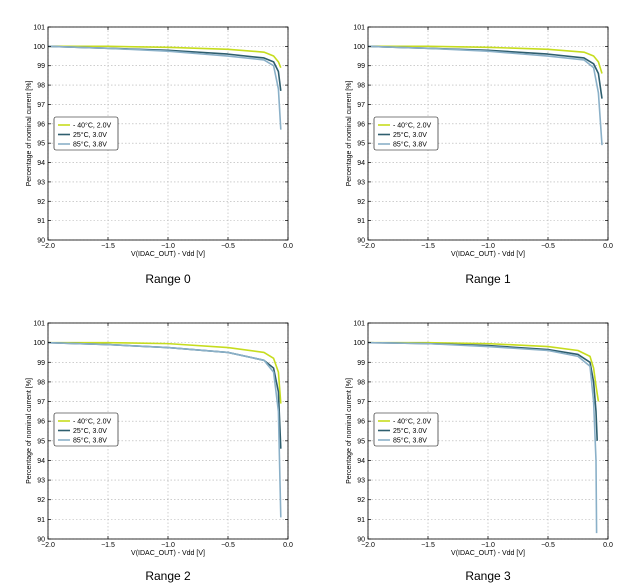 This screenshot has height=588, width=630. Describe the element at coordinates (488, 576) in the screenshot. I see `chart-caption: Range 3` at that location.